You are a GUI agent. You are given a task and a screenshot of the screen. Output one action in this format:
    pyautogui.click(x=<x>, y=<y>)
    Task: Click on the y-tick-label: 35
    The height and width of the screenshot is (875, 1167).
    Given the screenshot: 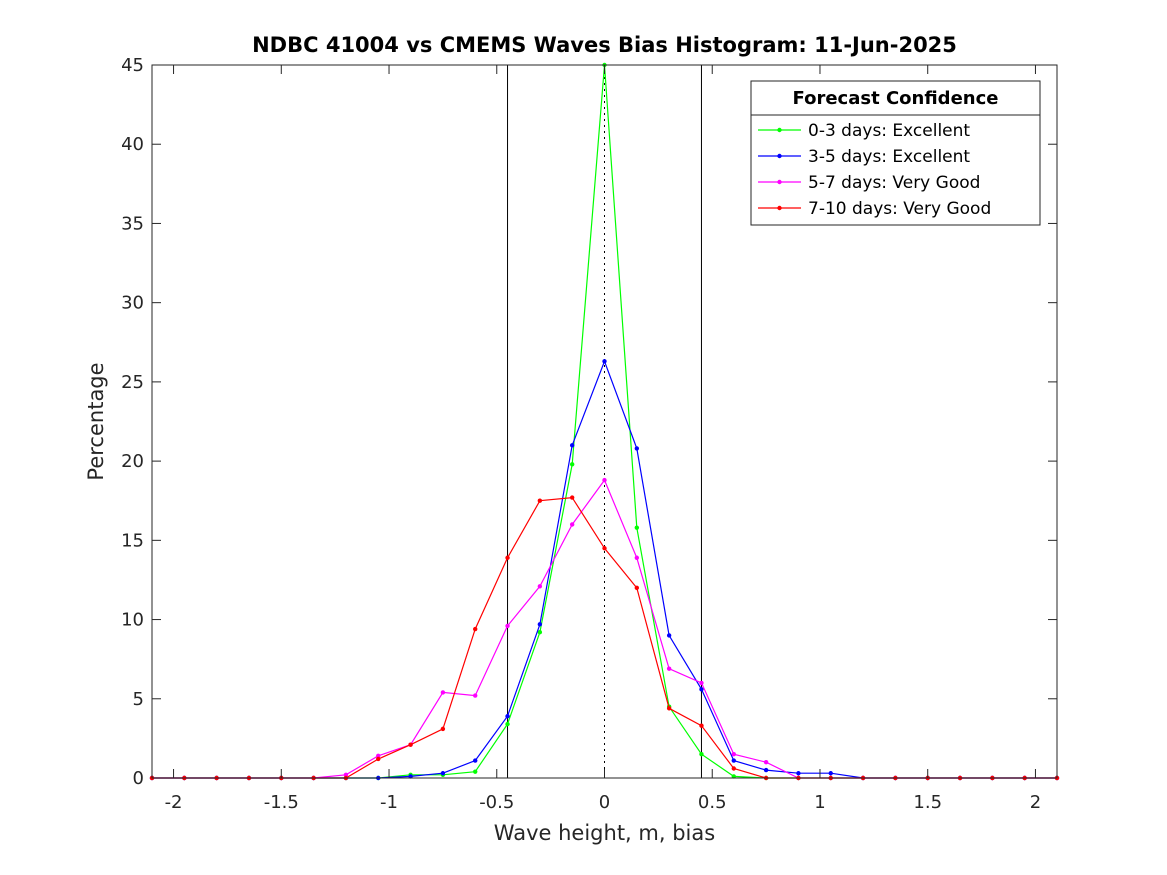 What is the action you would take?
    pyautogui.click(x=132, y=223)
    